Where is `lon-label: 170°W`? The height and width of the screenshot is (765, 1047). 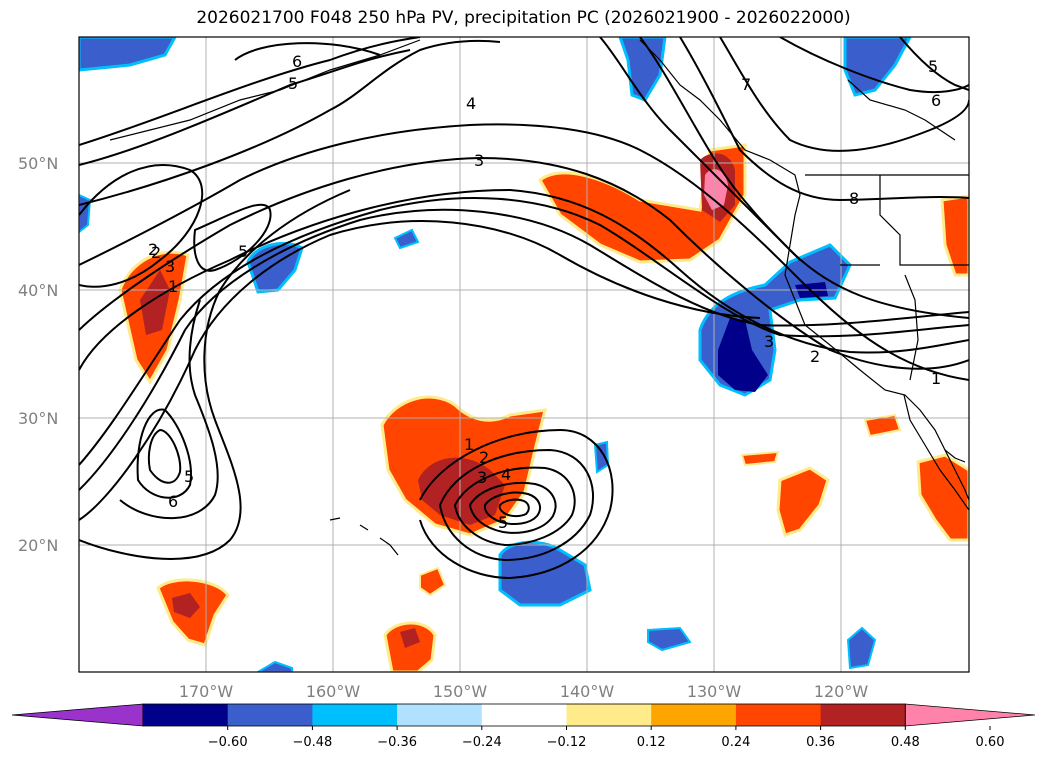 lon-label: 170°W is located at coordinates (206, 691).